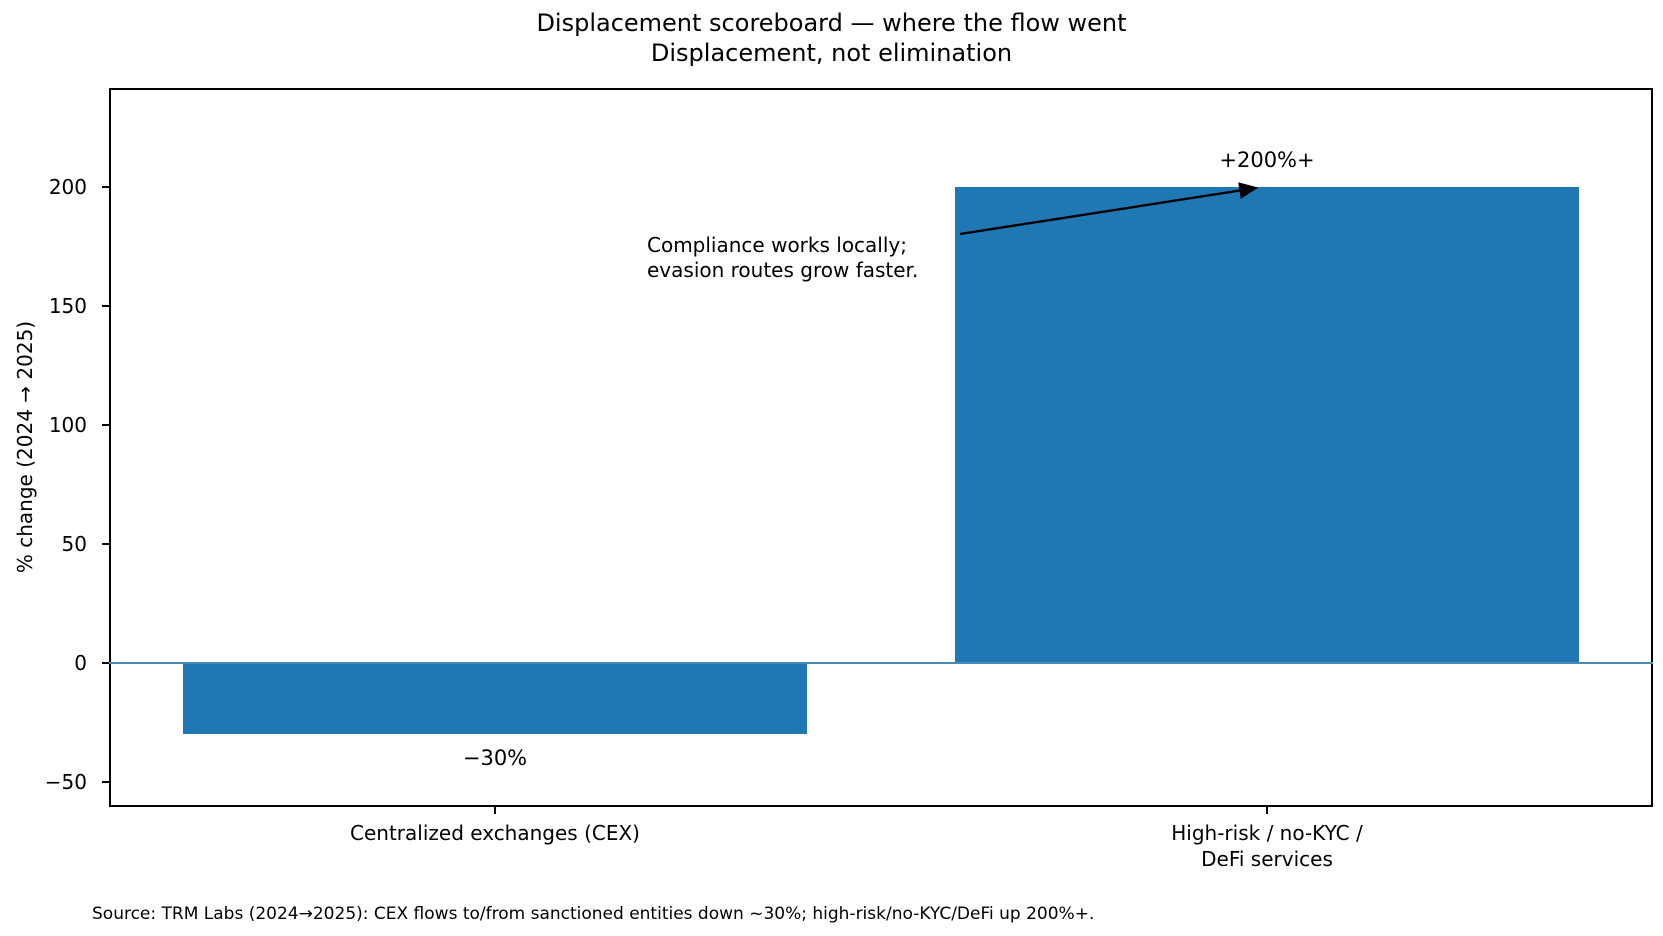 The height and width of the screenshot is (936, 1663). I want to click on bar, so click(495, 699).